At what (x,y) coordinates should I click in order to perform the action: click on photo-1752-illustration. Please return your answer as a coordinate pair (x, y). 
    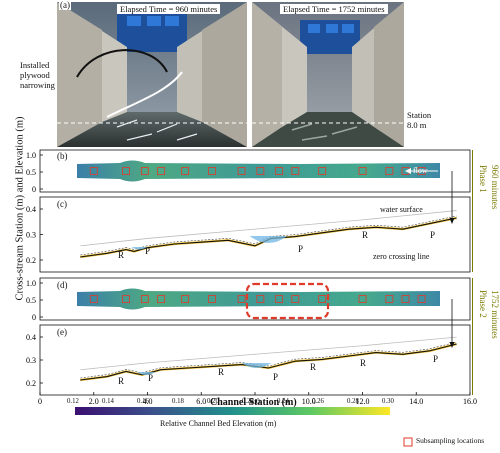
    Looking at the image, I should click on (328, 74).